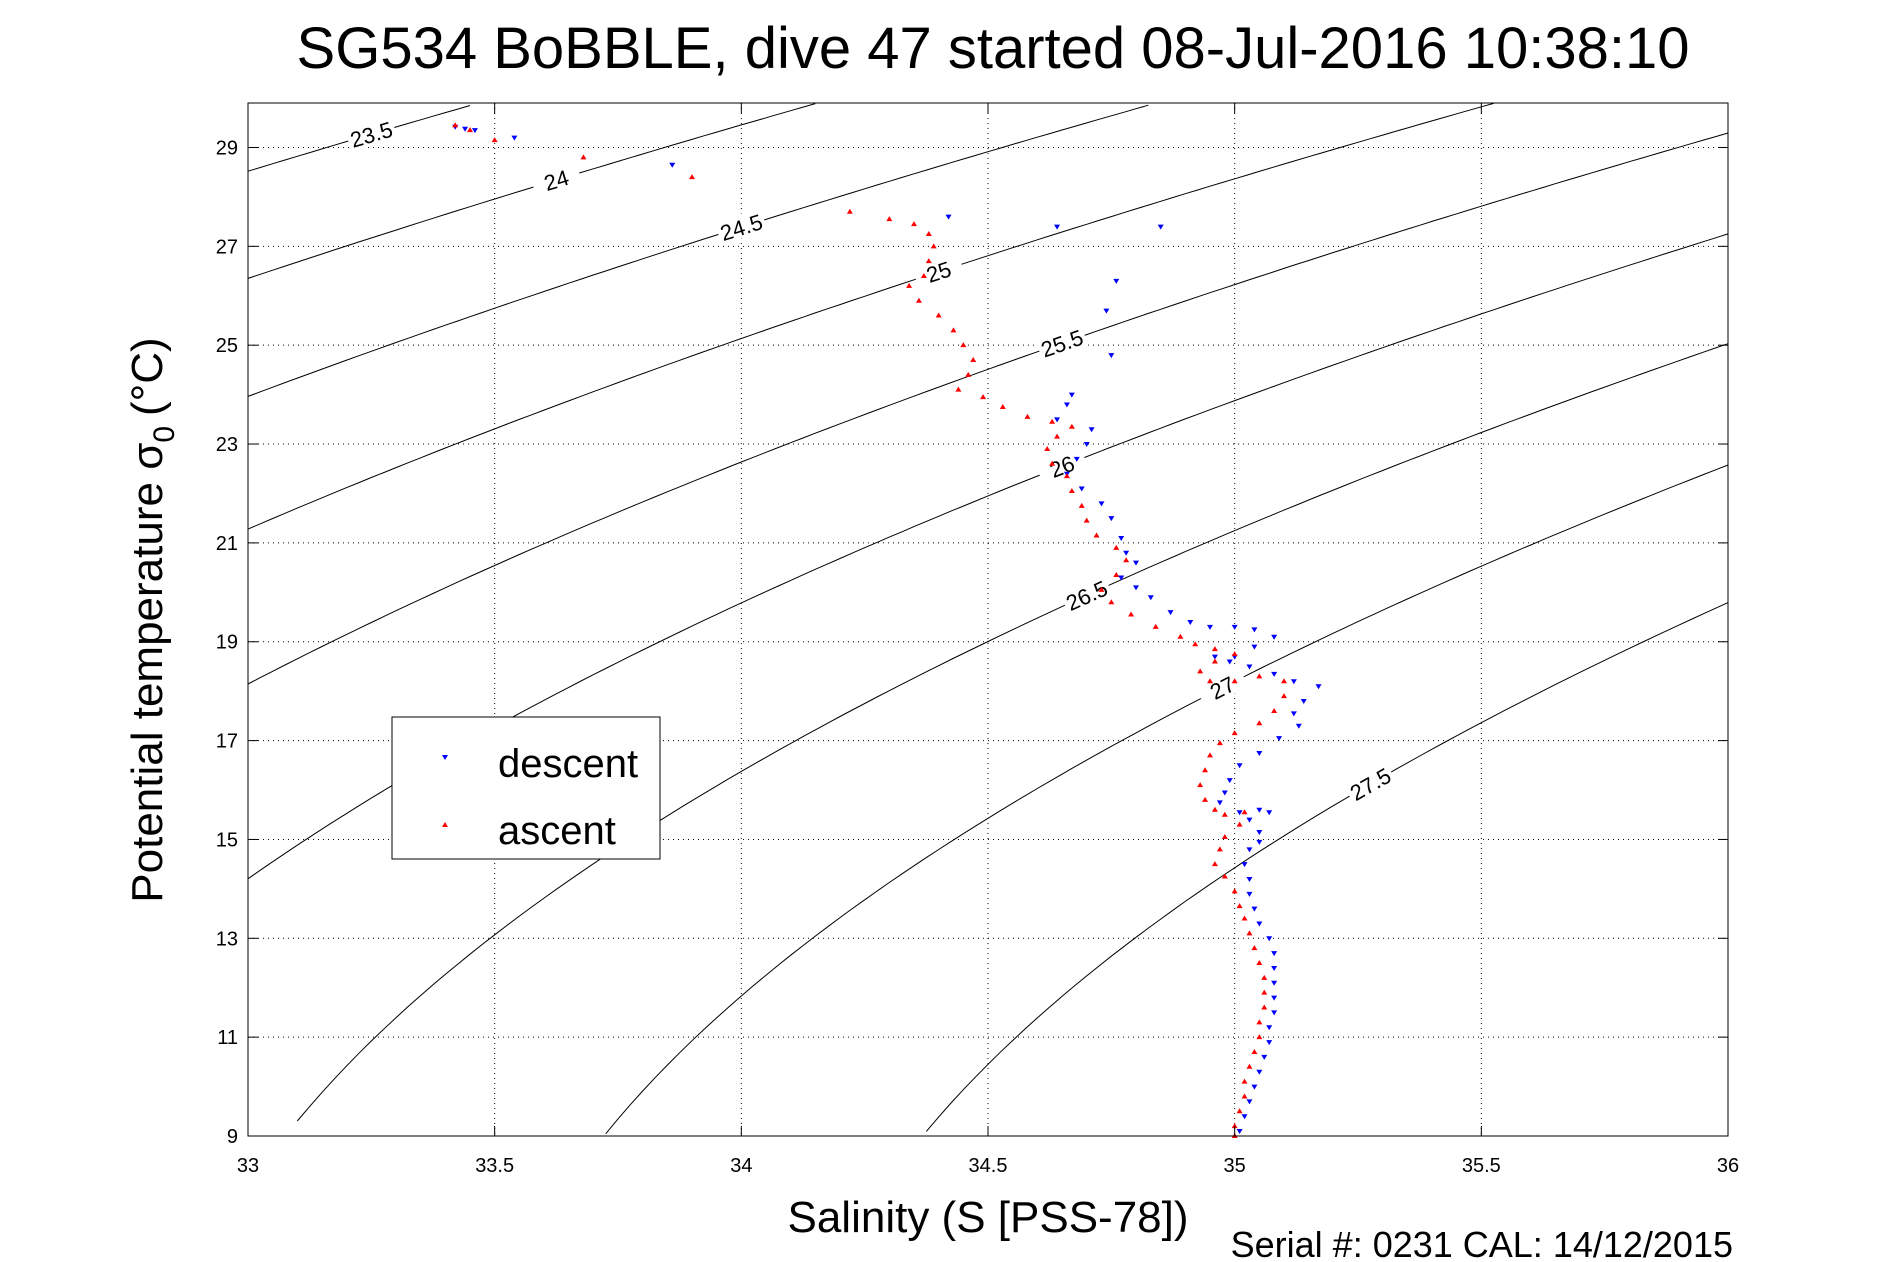 The height and width of the screenshot is (1262, 1891). What do you see at coordinates (1728, 1166) in the screenshot?
I see `x-tick-label: 36` at bounding box center [1728, 1166].